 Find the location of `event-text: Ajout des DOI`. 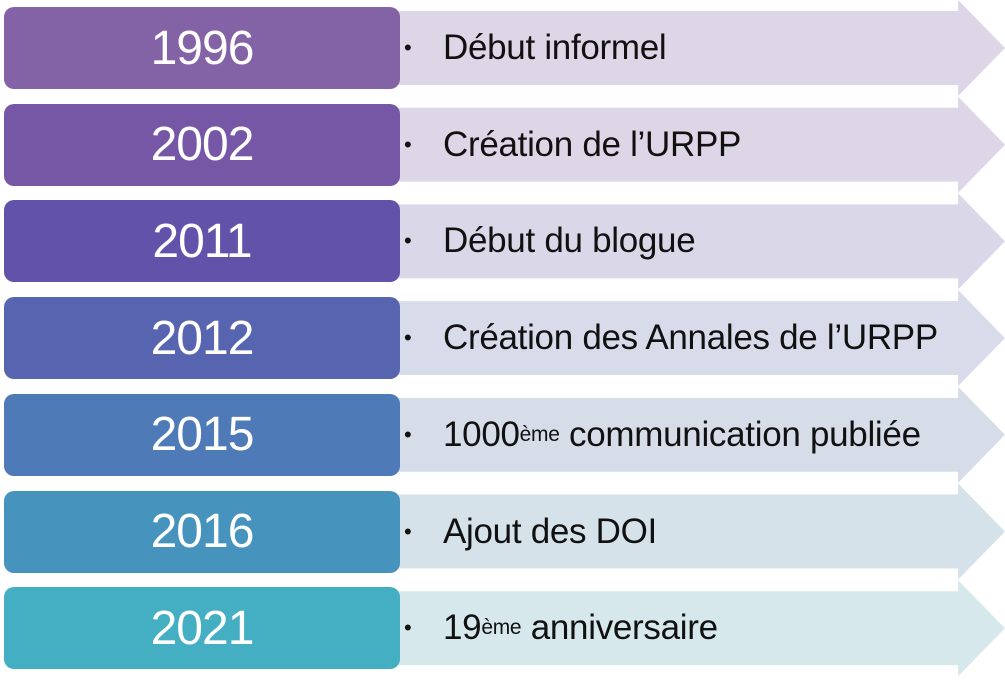

event-text: Ajout des DOI is located at coordinates (550, 531).